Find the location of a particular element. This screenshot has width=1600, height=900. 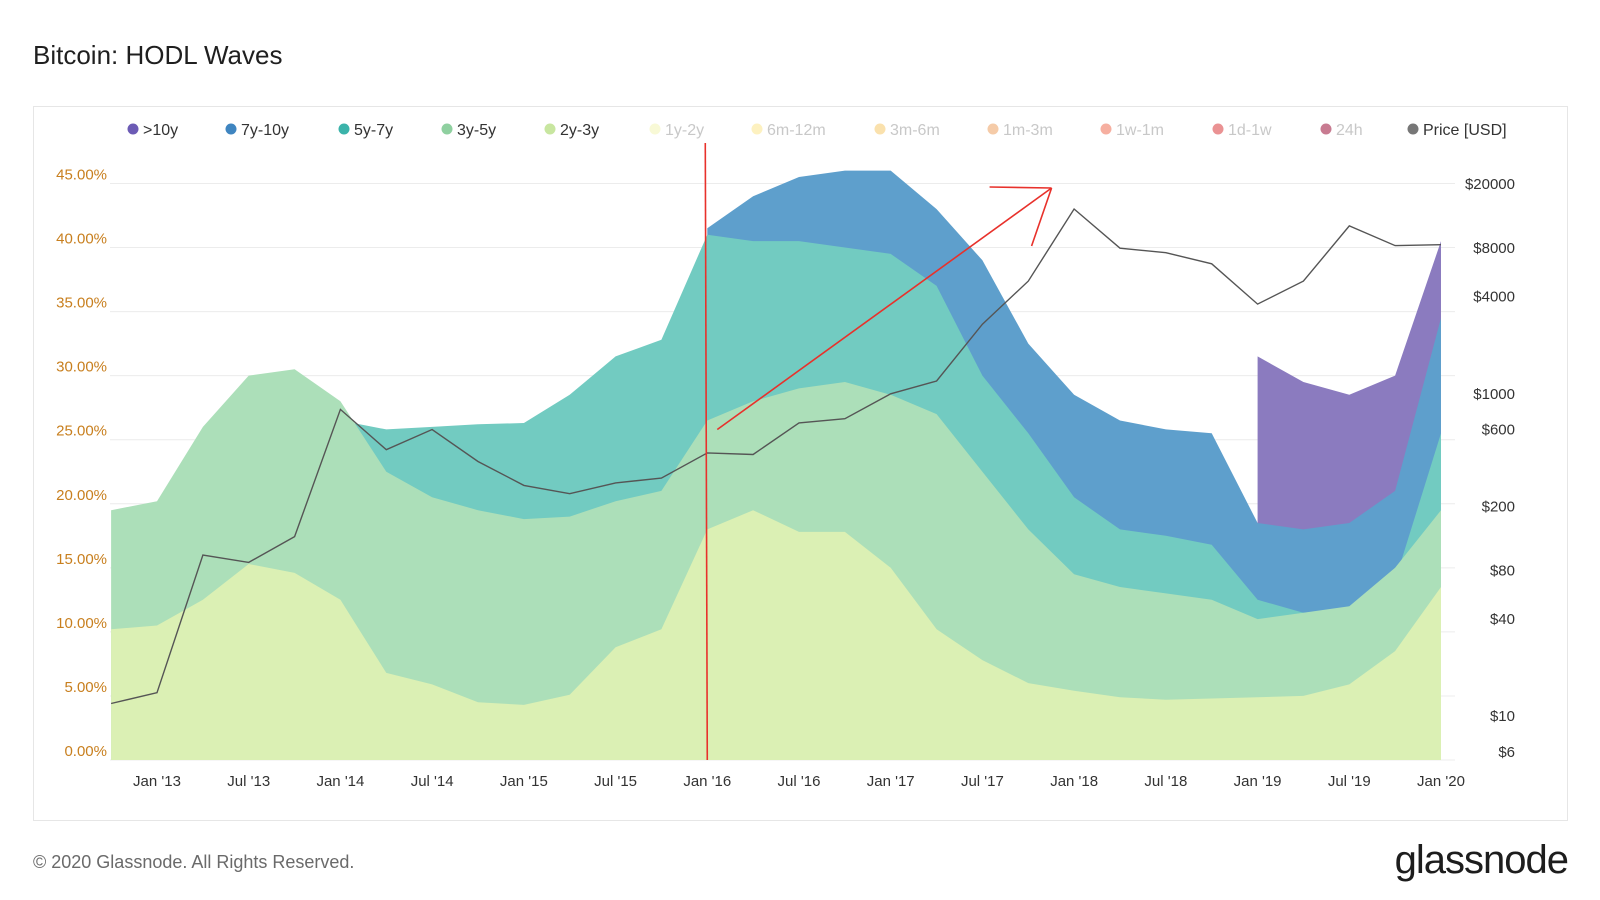

legend-item-7y10y: 7y-10y is located at coordinates (257, 130).